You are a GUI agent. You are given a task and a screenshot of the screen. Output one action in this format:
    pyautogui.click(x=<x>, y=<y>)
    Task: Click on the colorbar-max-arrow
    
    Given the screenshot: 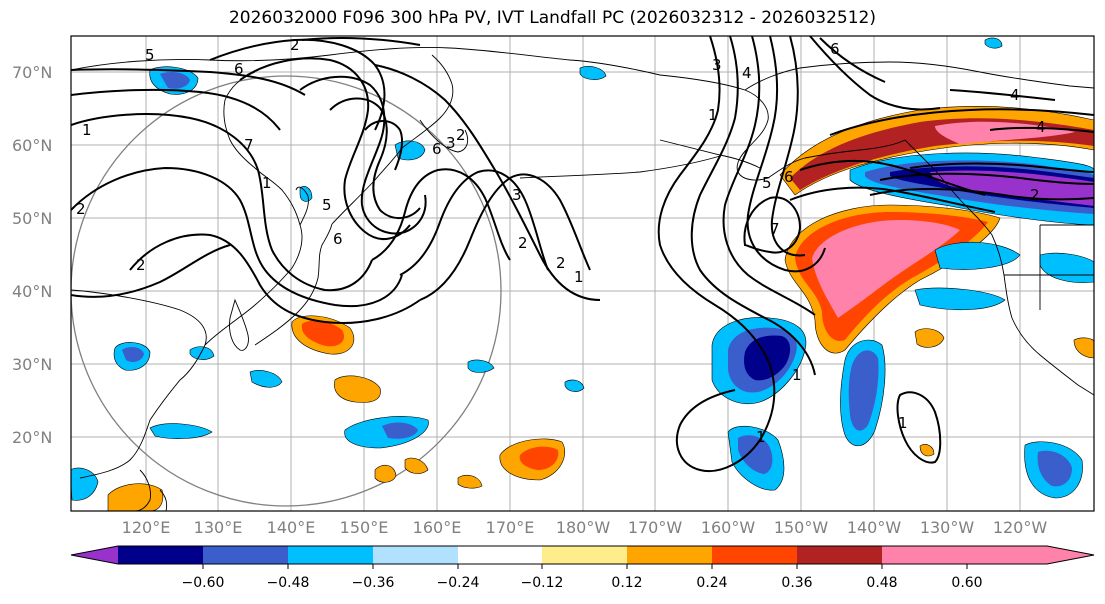 What is the action you would take?
    pyautogui.click(x=988, y=555)
    